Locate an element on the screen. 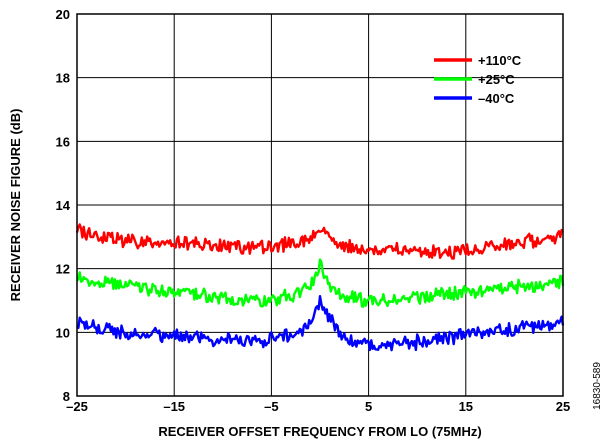 This screenshot has height=442, width=611. legend: +110°C +25°C –40°C is located at coordinates (478, 79).